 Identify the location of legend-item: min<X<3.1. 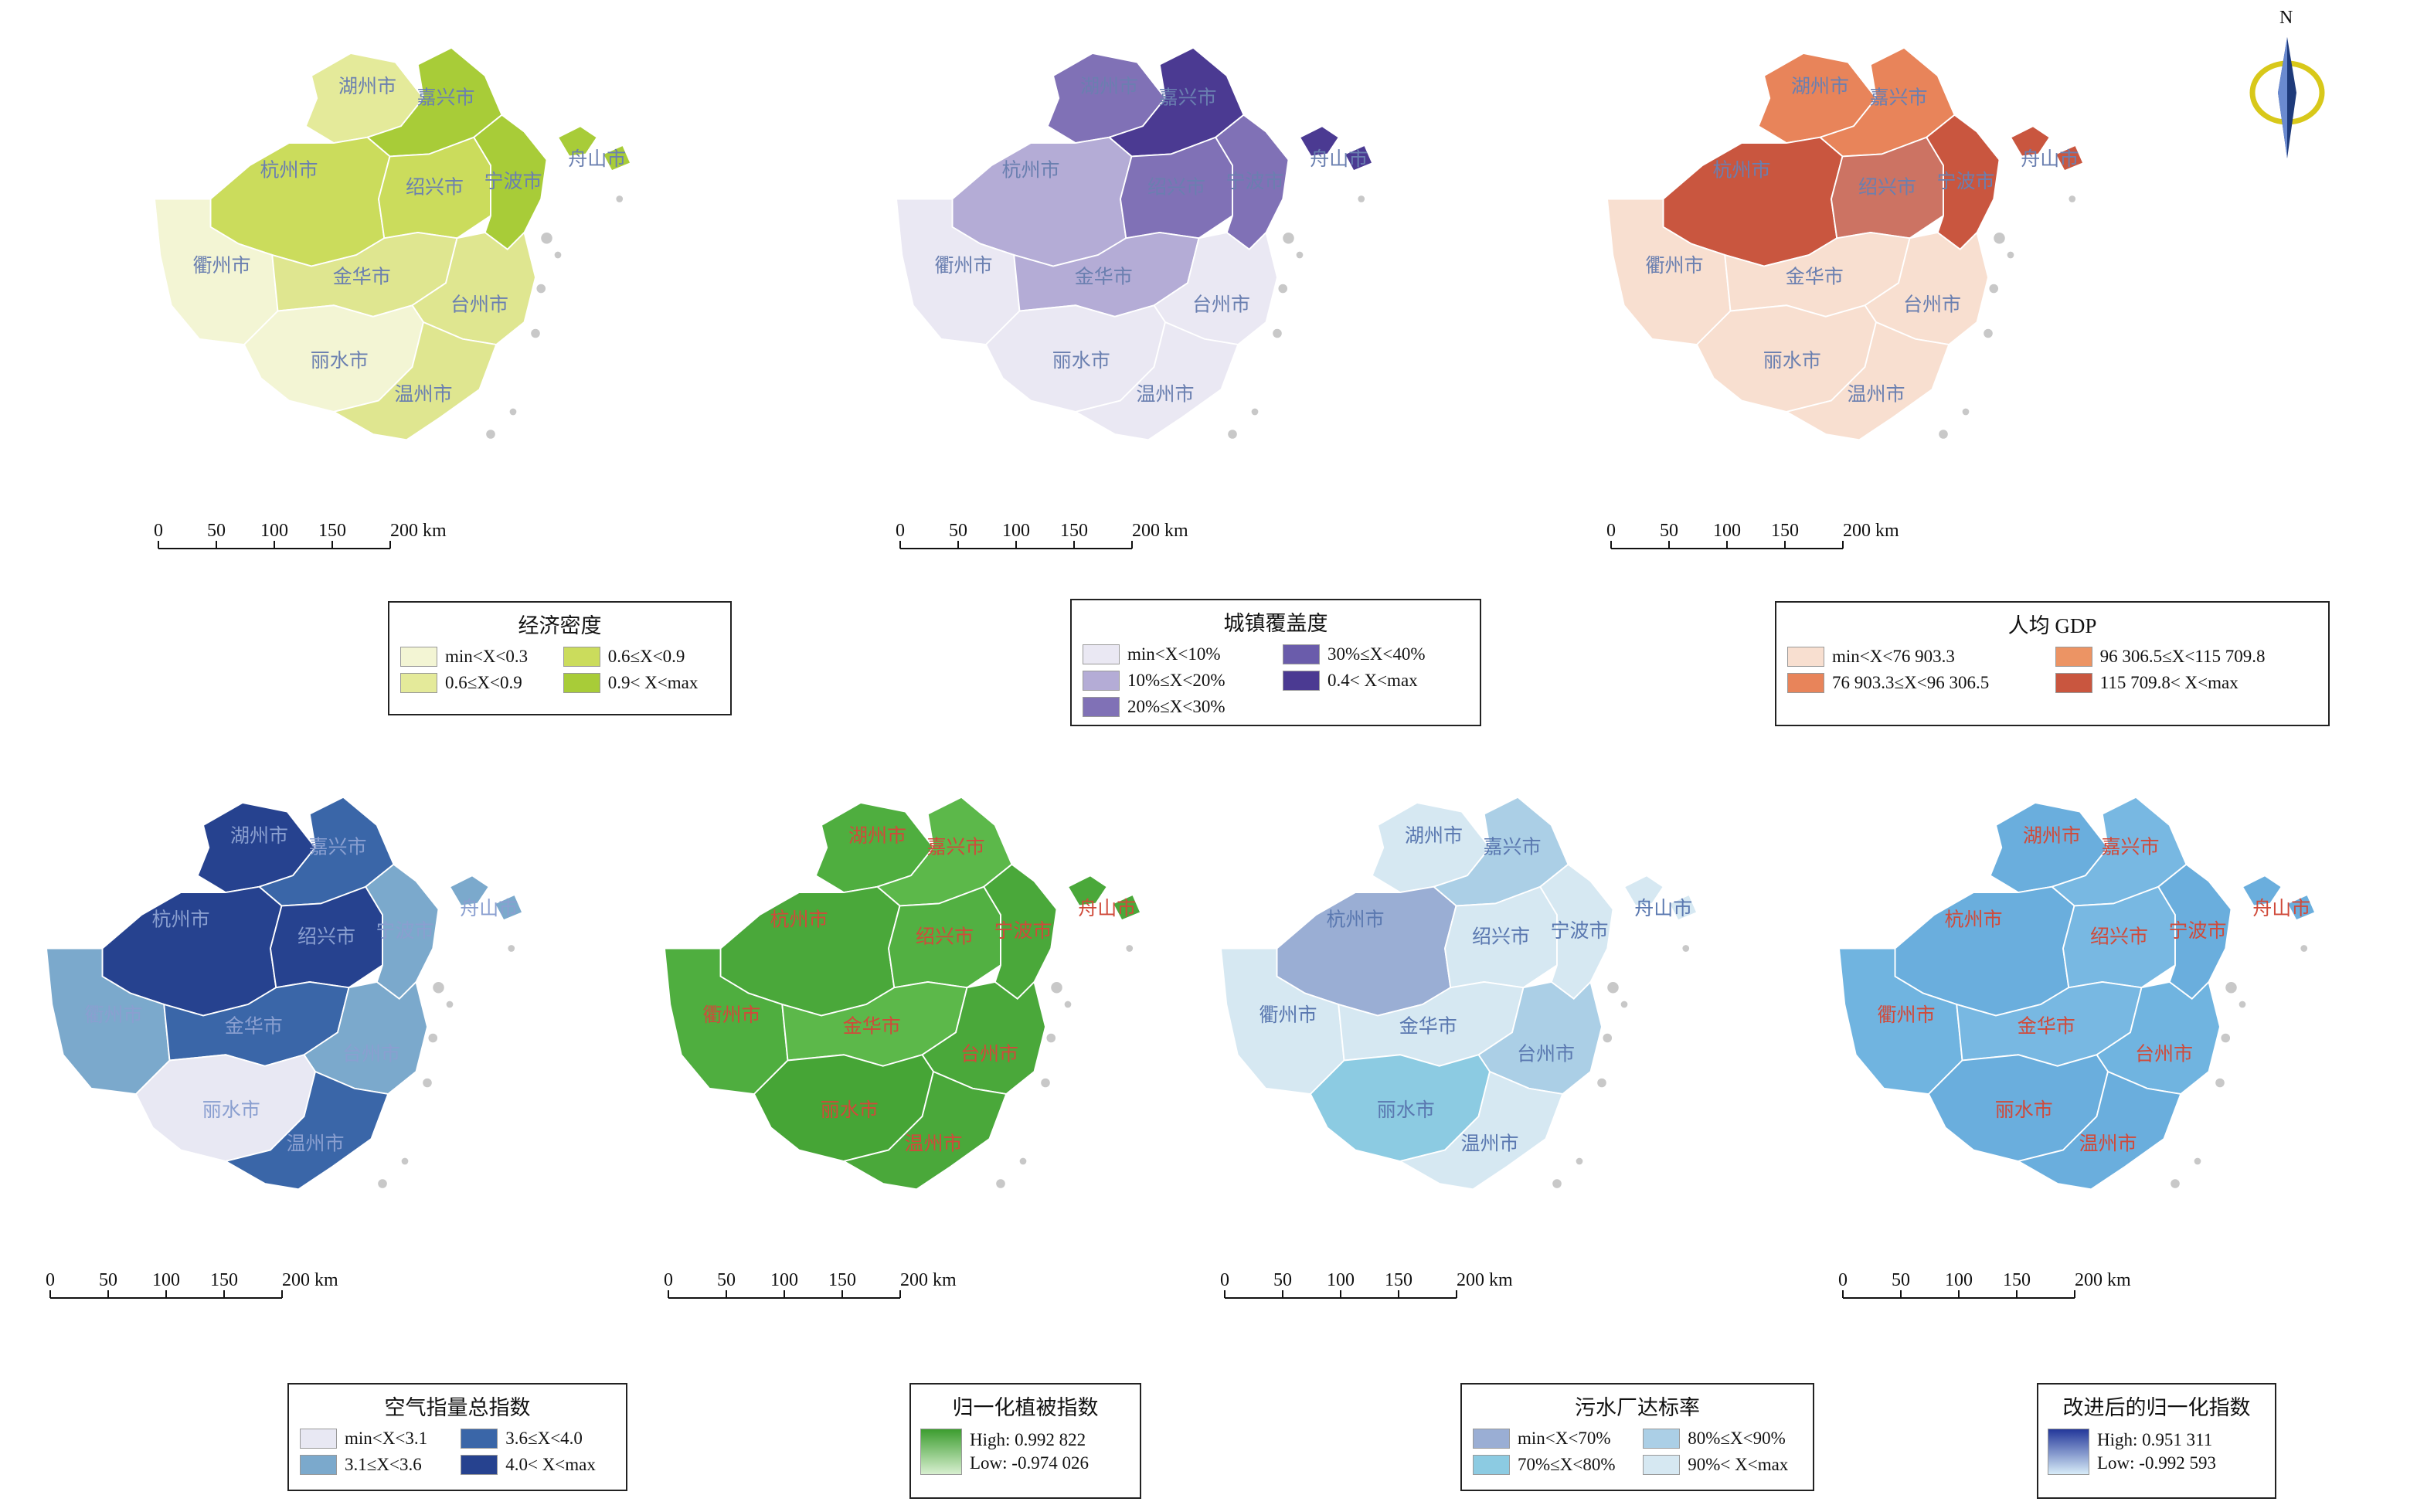
(373, 1439).